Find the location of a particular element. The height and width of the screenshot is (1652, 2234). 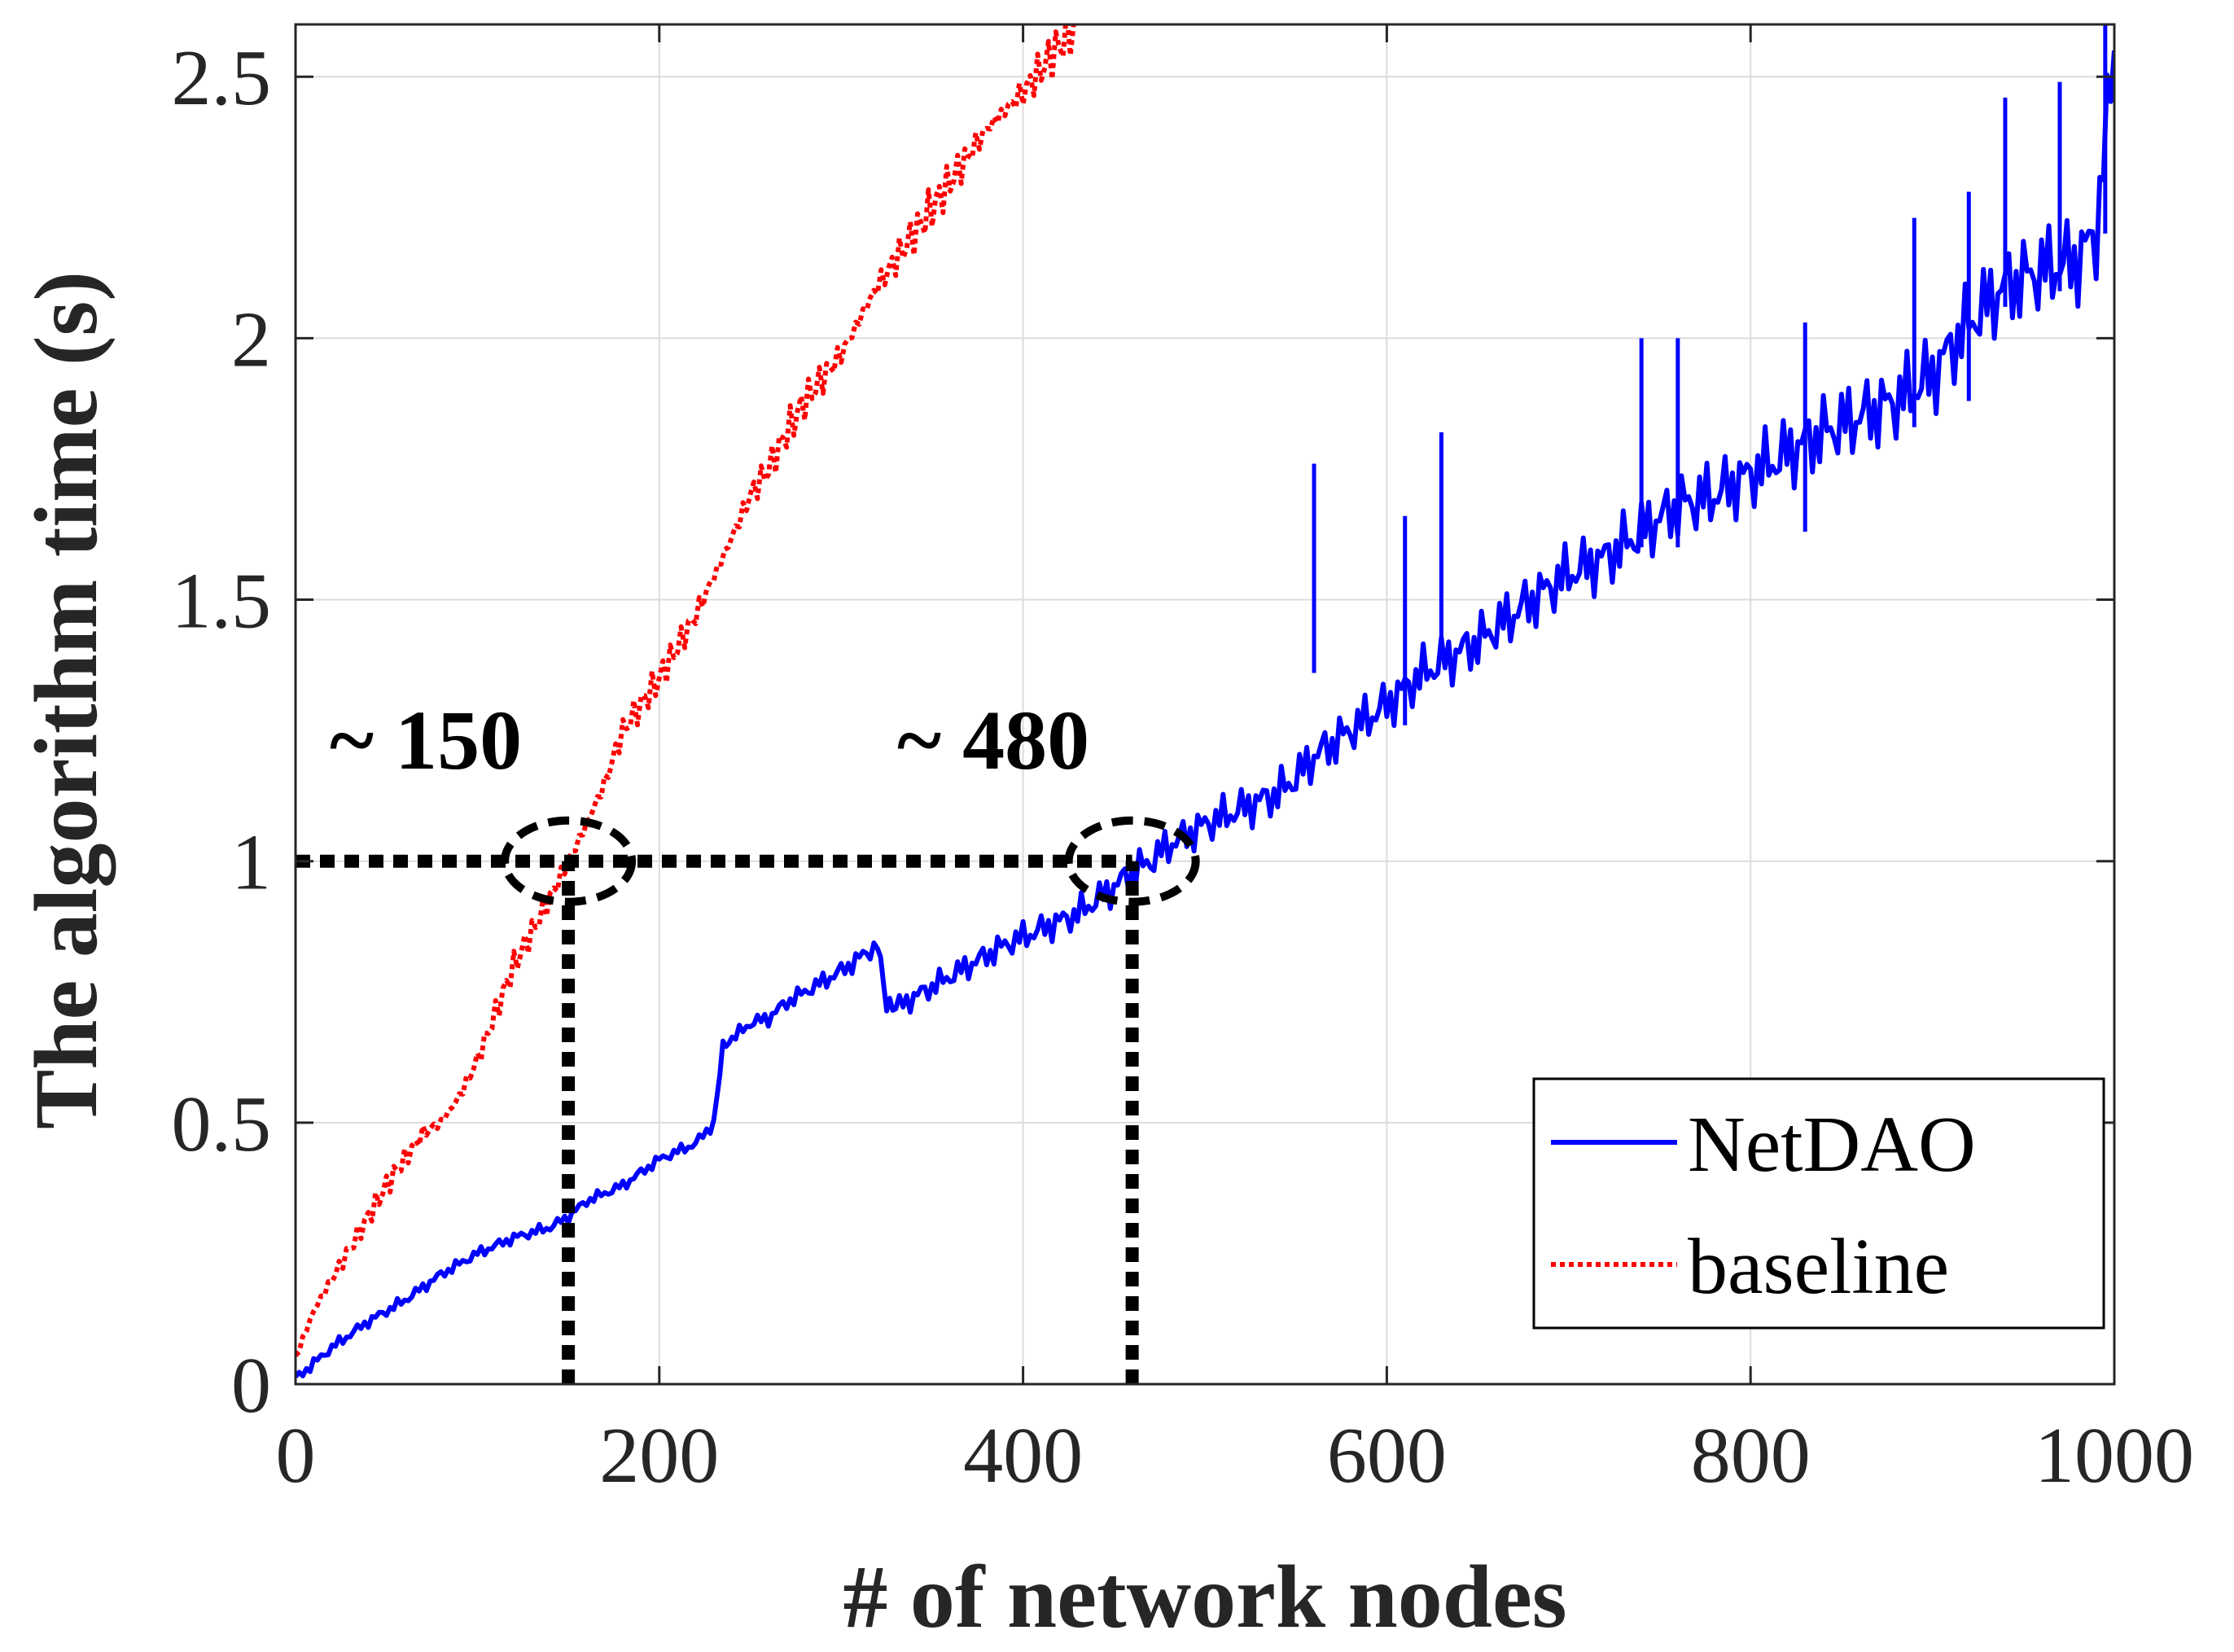

annotation-480: ~ 480 is located at coordinates (993, 740).